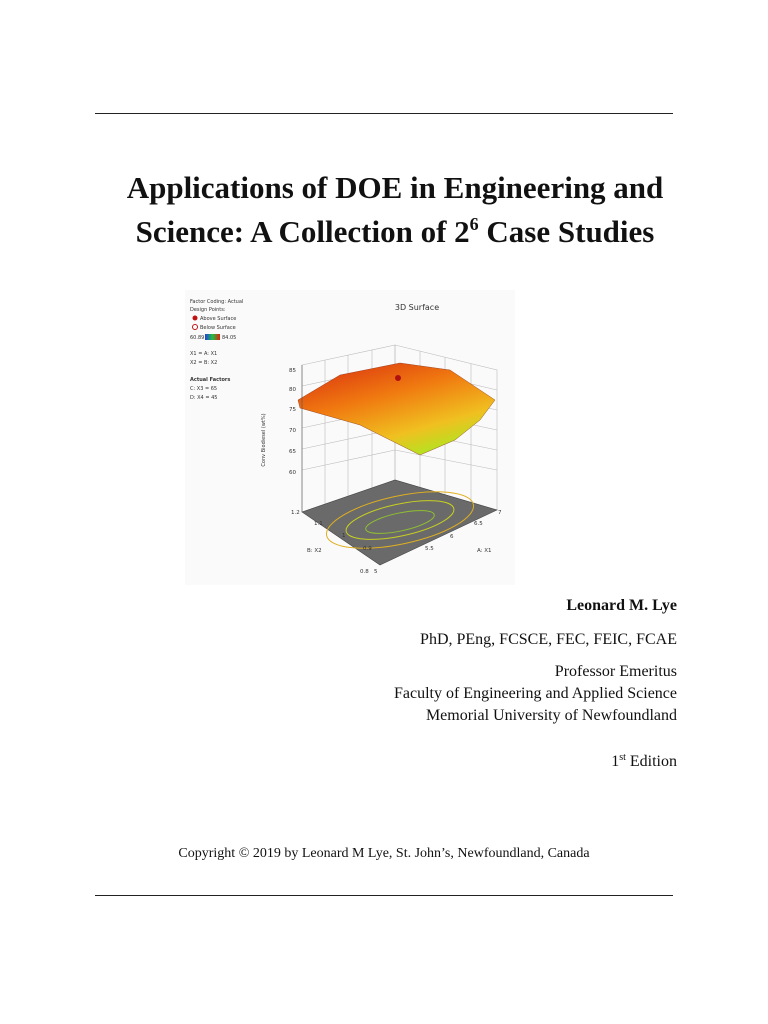 The width and height of the screenshot is (768, 1024). I want to click on title-line: Science: A Collection of 26 Case Studies, so click(395, 232).